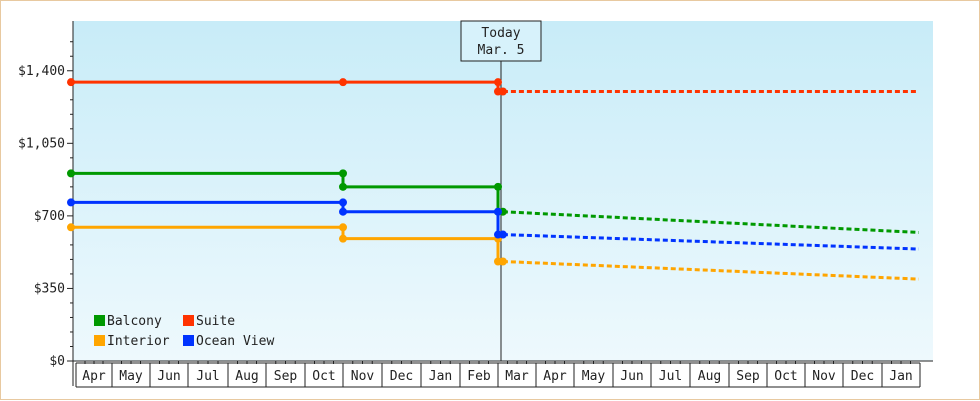  Describe the element at coordinates (49, 288) in the screenshot. I see `y-tick-label: $350` at that location.